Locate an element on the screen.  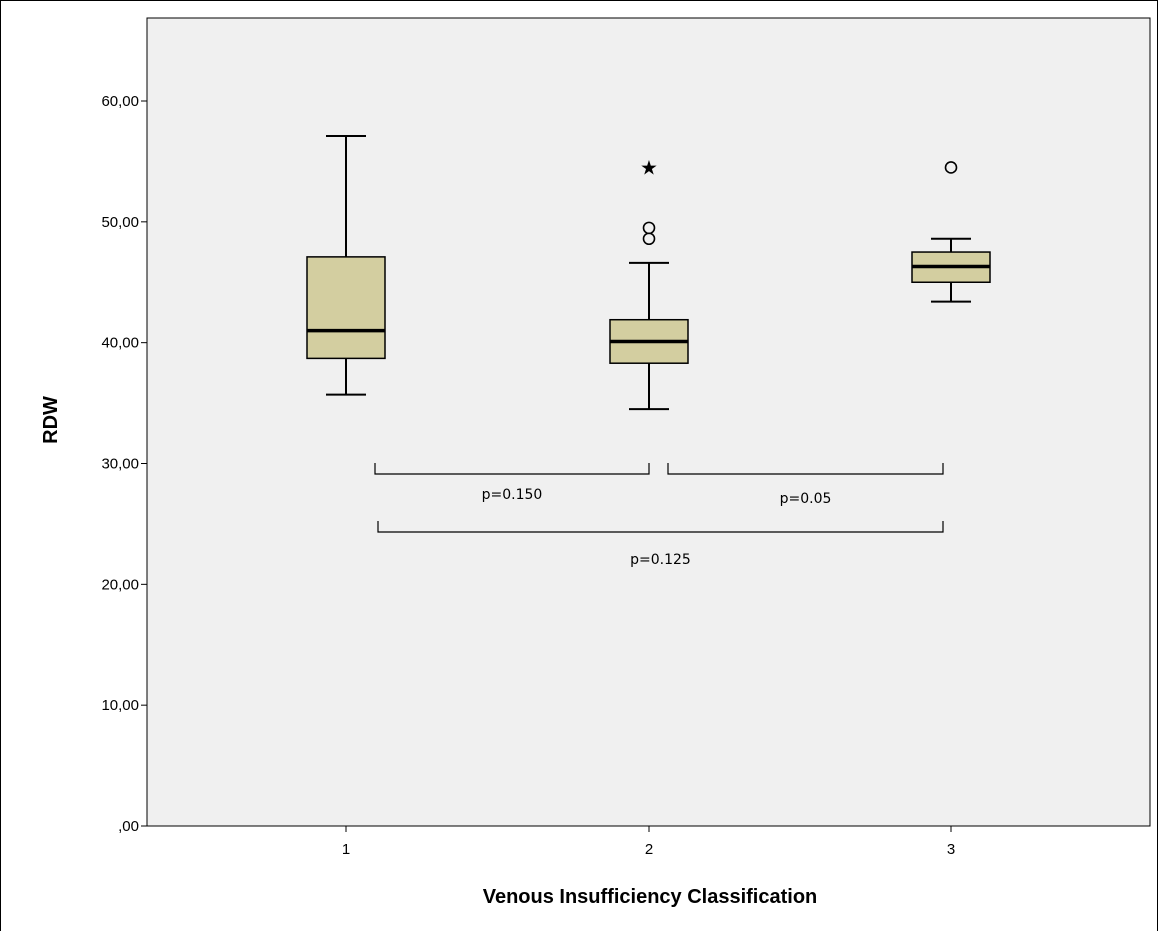
comparisons-layer: p=0.150 p=0.05 p=0.125 is located at coordinates (659, 515).